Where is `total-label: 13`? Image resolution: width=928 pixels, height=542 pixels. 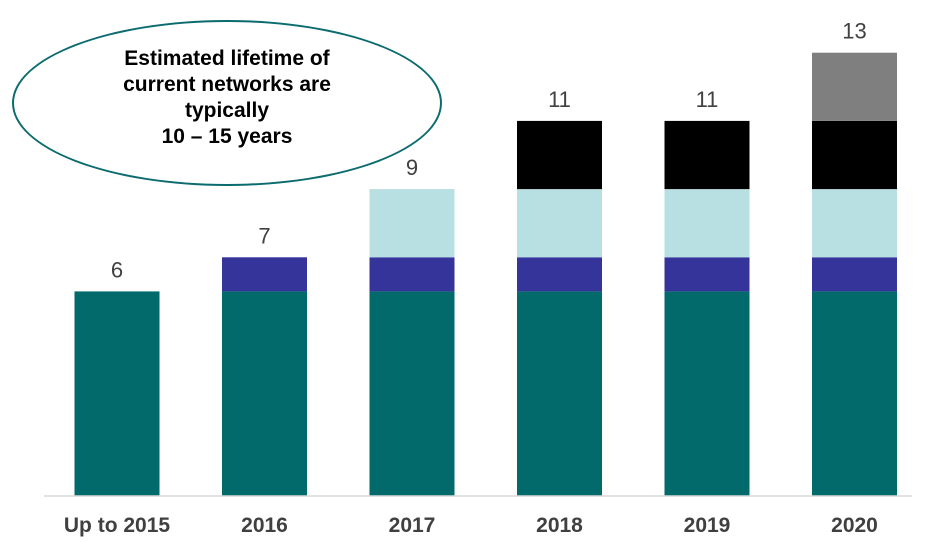
total-label: 13 is located at coordinates (854, 31).